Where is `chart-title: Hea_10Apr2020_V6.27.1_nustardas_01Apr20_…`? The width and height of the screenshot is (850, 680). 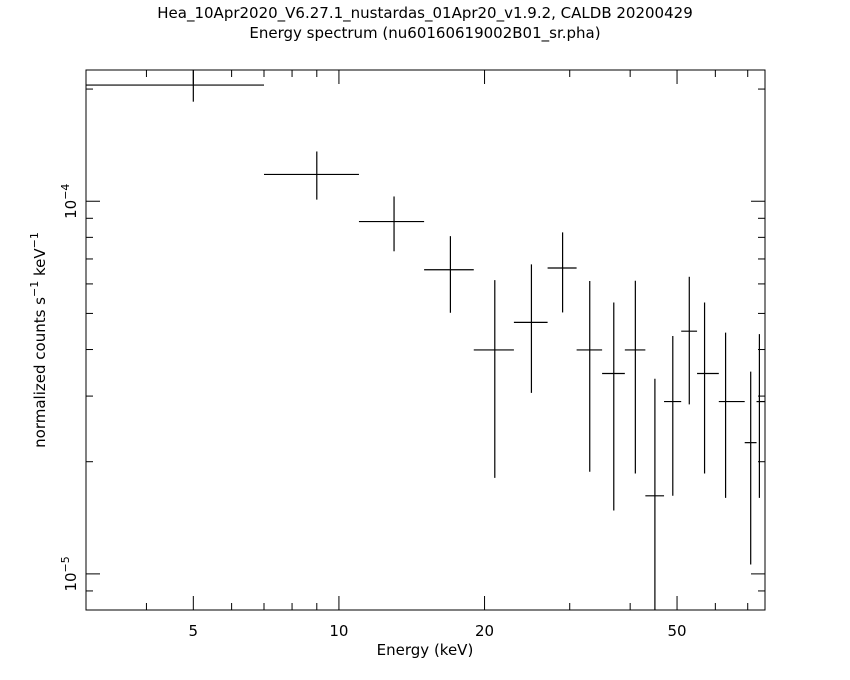 chart-title: Hea_10Apr2020_V6.27.1_nustardas_01Apr20_… is located at coordinates (425, 13).